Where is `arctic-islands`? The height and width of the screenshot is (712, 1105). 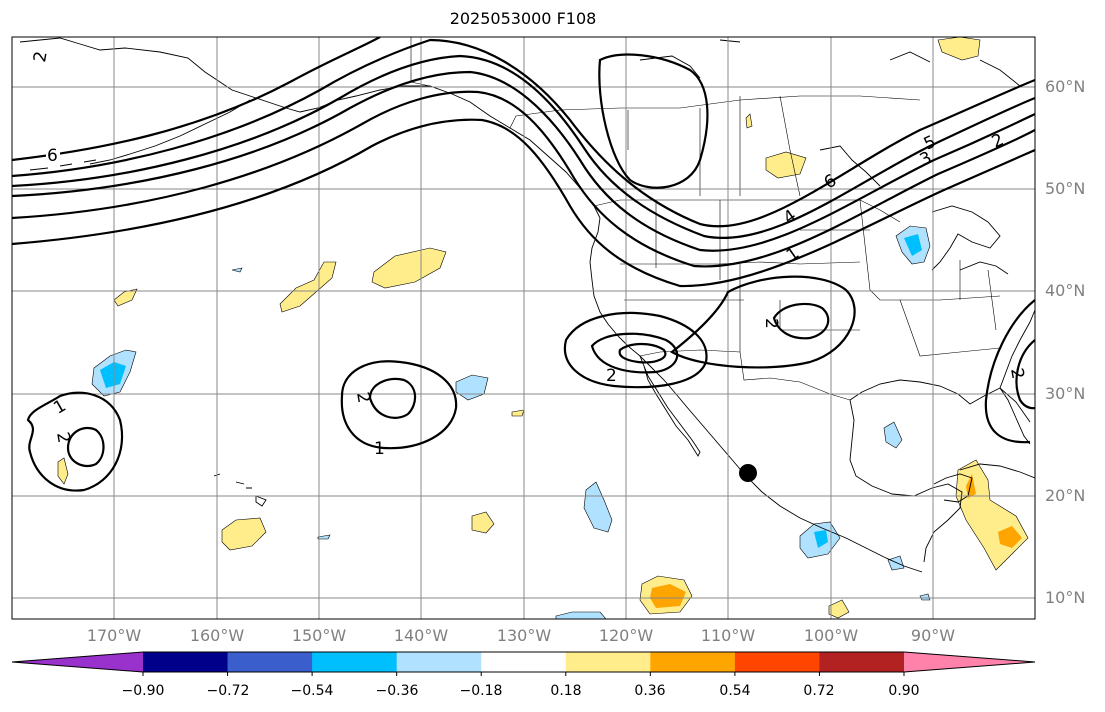
arctic-islands is located at coordinates (830, 63).